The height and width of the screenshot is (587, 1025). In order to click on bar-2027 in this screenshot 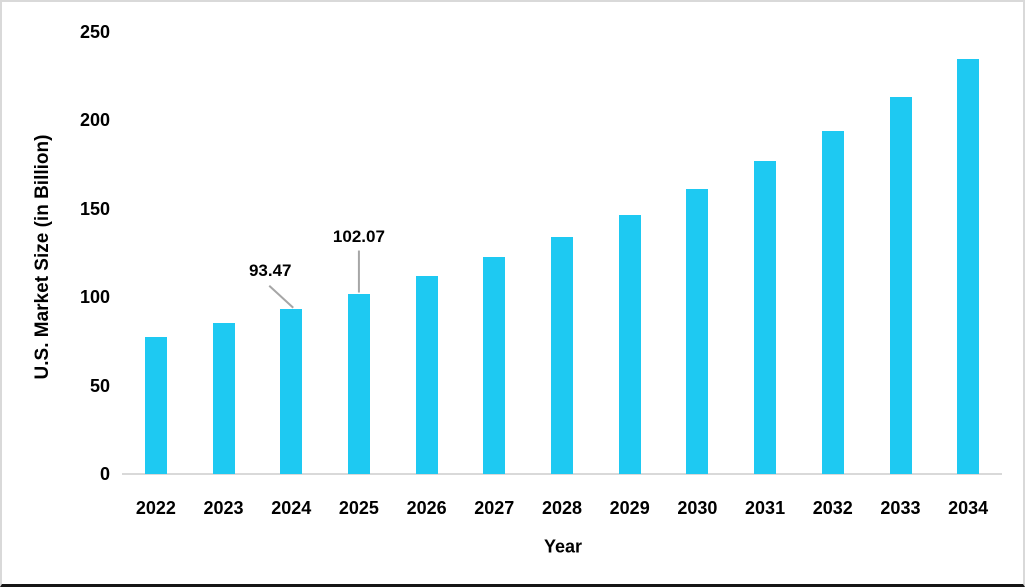, I will do `click(494, 365)`.